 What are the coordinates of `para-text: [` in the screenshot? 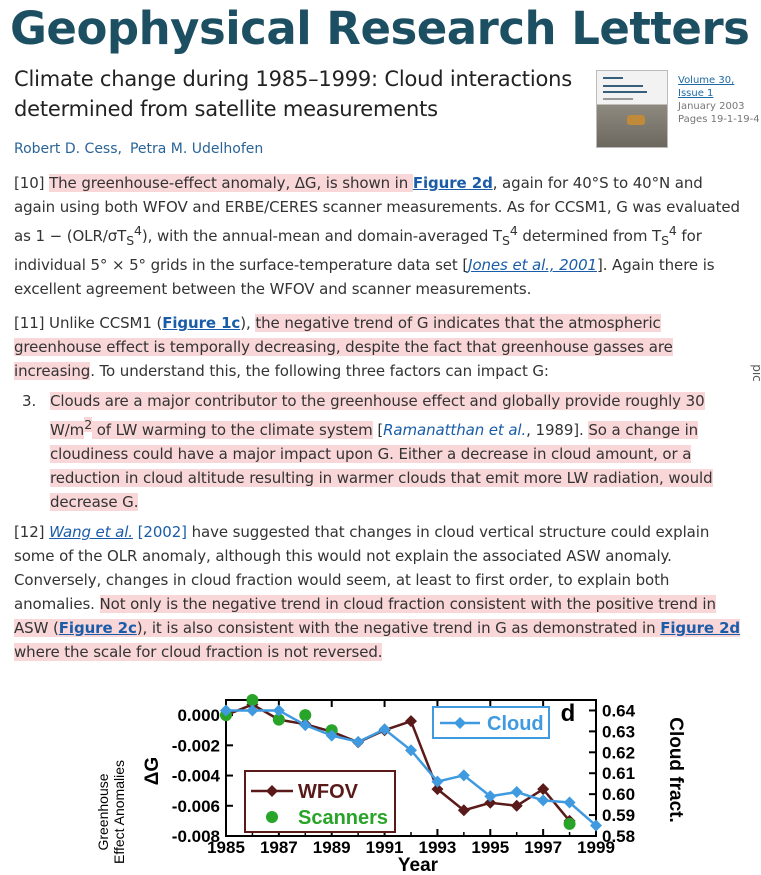 It's located at (378, 430).